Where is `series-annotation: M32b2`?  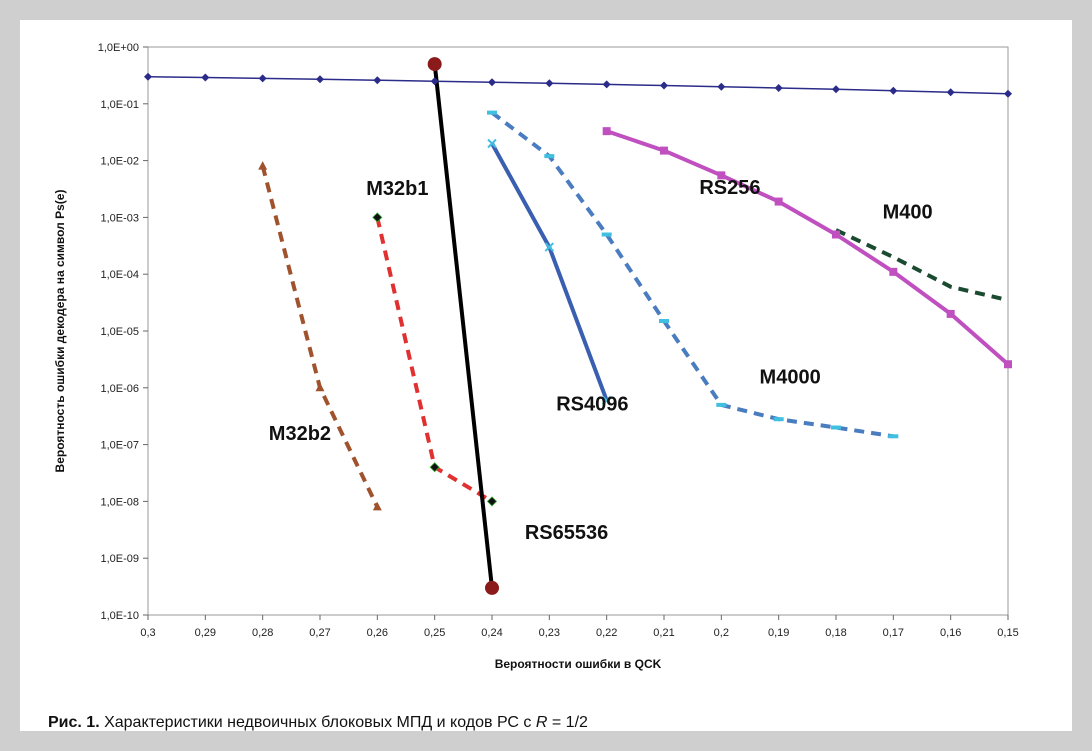
series-annotation: M32b2 is located at coordinates (300, 434).